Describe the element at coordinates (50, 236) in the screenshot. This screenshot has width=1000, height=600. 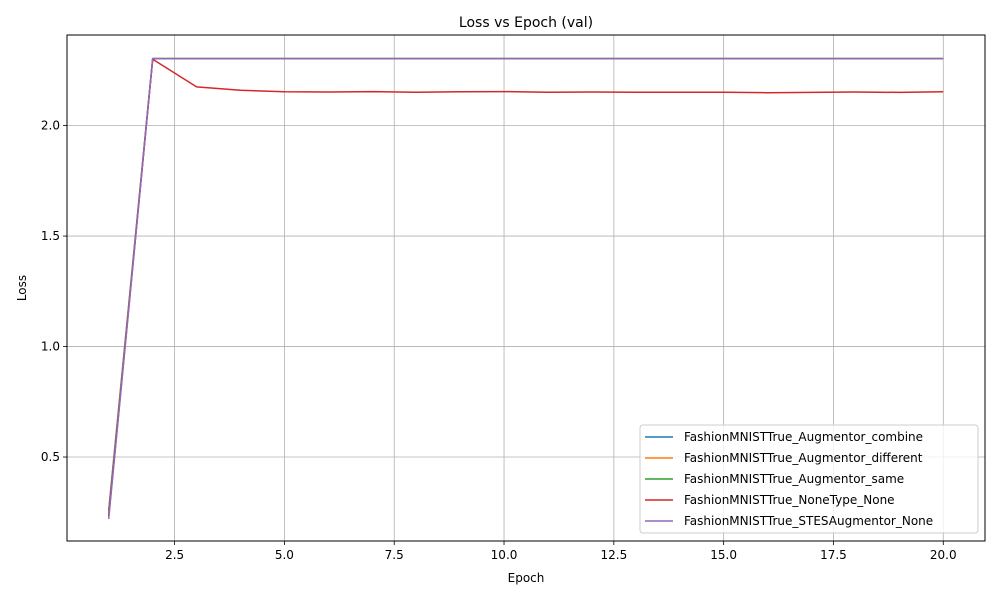
I see `y-tick-label: 1.5` at that location.